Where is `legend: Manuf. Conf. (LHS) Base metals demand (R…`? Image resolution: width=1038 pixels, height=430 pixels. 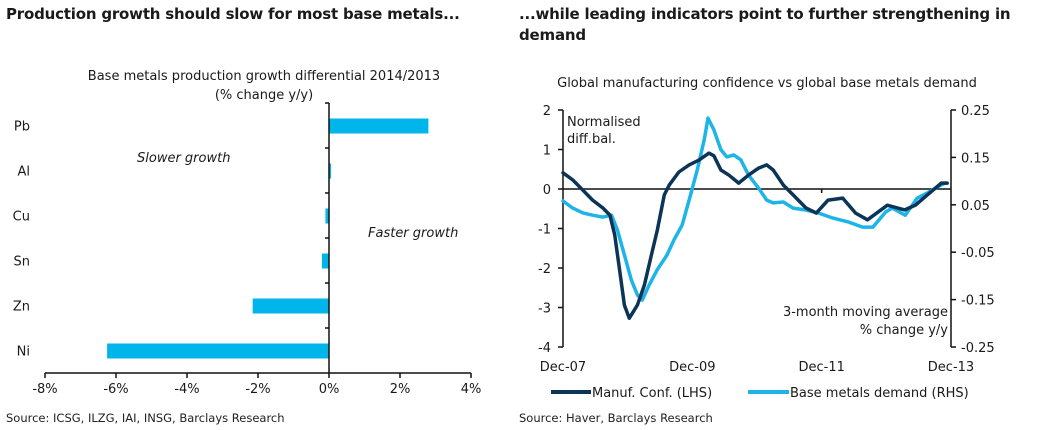
legend: Manuf. Conf. (LHS) Base metals demand (R… is located at coordinates (760, 393).